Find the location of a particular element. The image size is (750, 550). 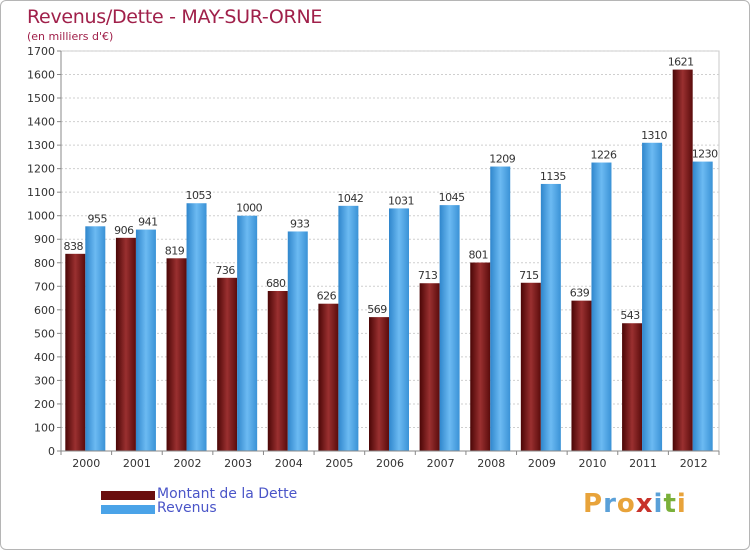

legend-swatch-dette is located at coordinates (128, 495).